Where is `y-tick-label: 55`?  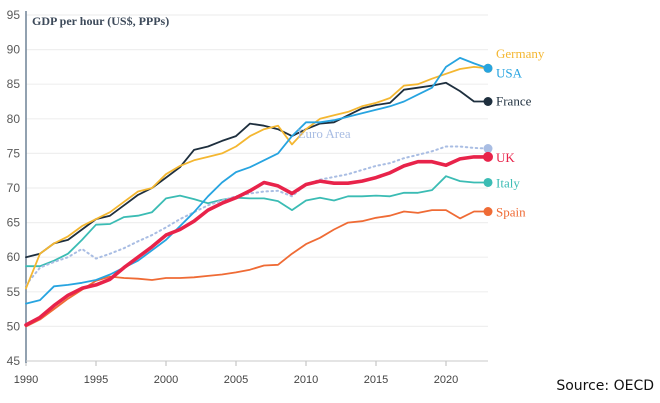 y-tick-label: 55 is located at coordinates (14, 292).